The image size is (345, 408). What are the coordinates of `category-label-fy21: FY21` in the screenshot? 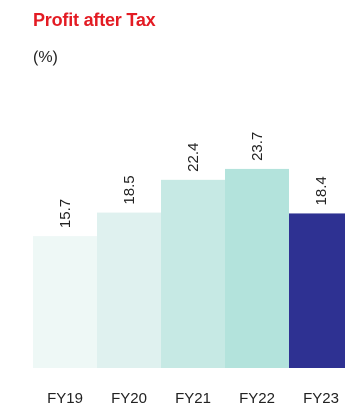 It's located at (193, 398).